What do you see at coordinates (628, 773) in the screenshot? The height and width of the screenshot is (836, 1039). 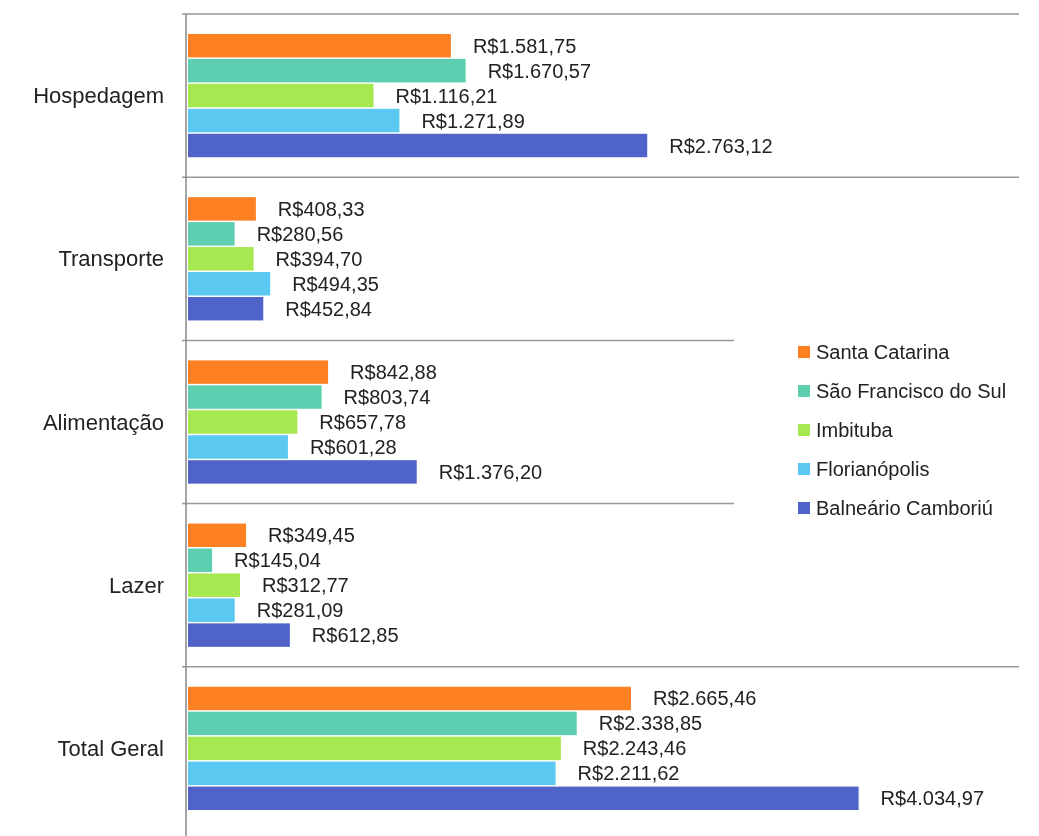 I see `data-label: R$2.211,62` at bounding box center [628, 773].